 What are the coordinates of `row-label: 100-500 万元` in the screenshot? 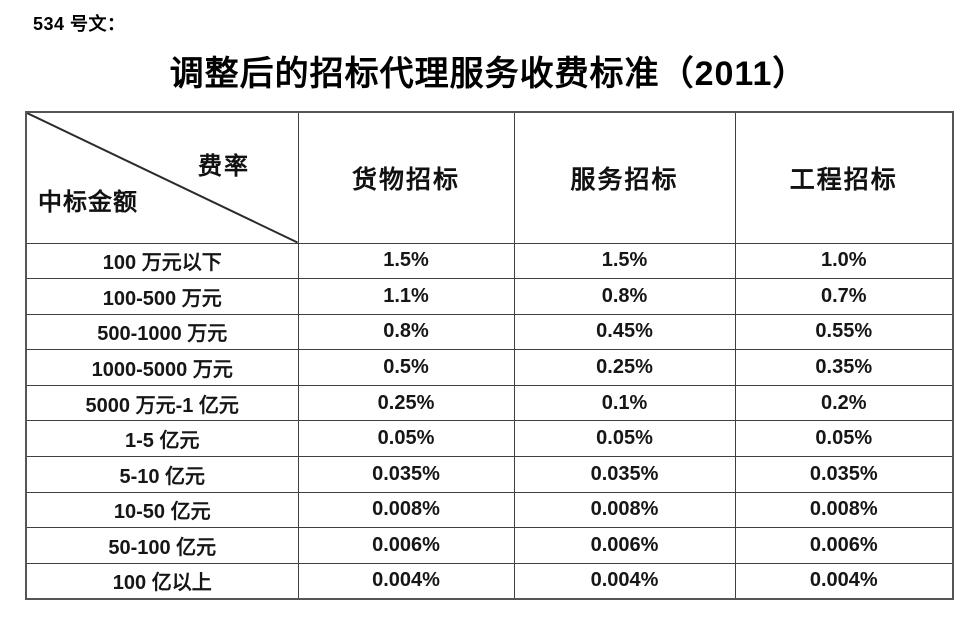 It's located at (162, 296).